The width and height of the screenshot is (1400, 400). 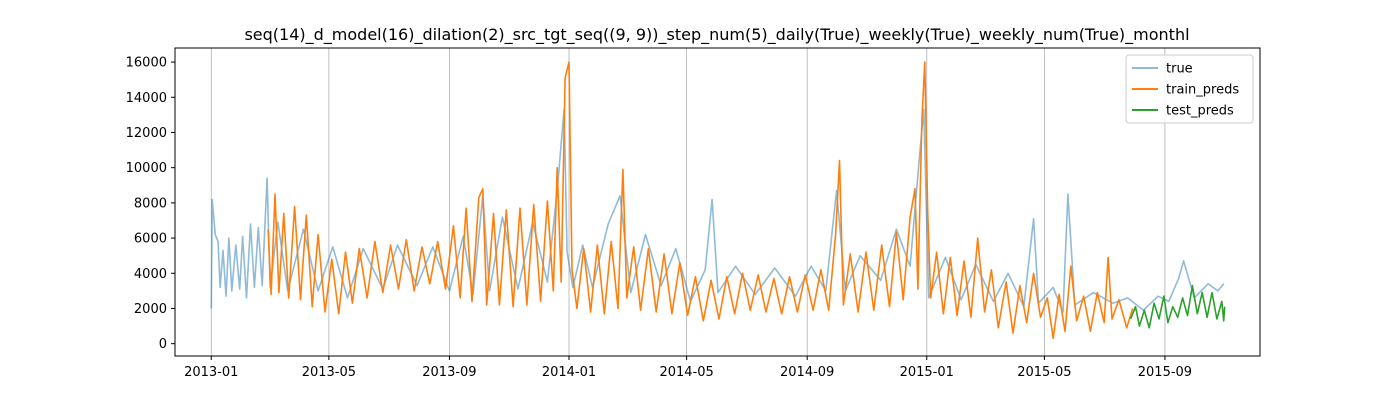 What do you see at coordinates (163, 344) in the screenshot?
I see `y-tick-label: 0` at bounding box center [163, 344].